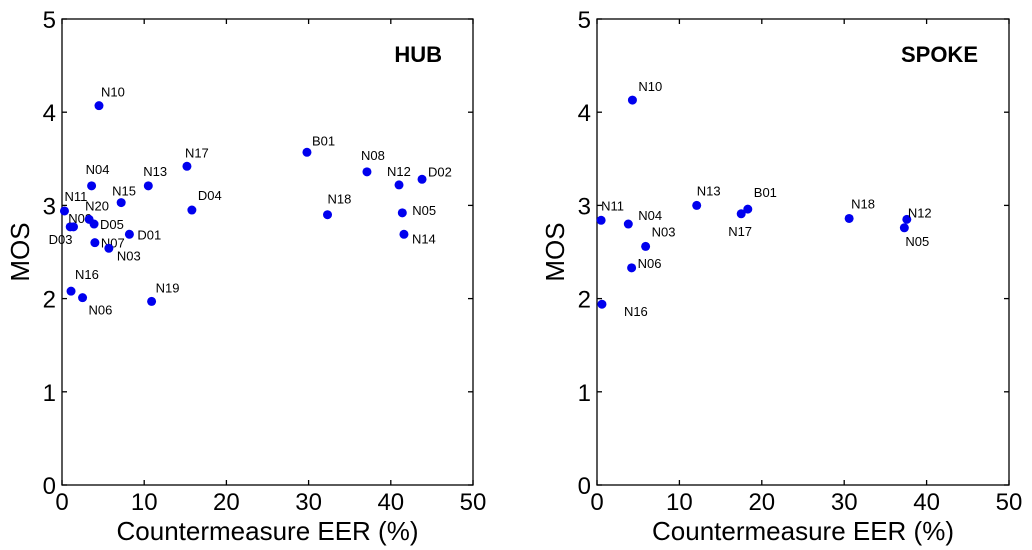 The width and height of the screenshot is (1032, 550). Describe the element at coordinates (95, 243) in the screenshot. I see `hub-point-n07` at that location.